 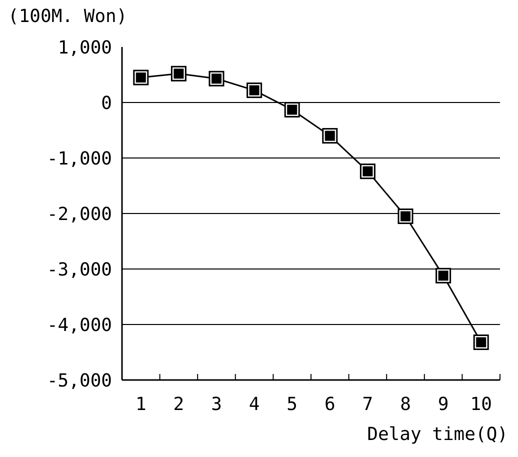 I want to click on x-tick-label: 1, so click(x=140, y=404).